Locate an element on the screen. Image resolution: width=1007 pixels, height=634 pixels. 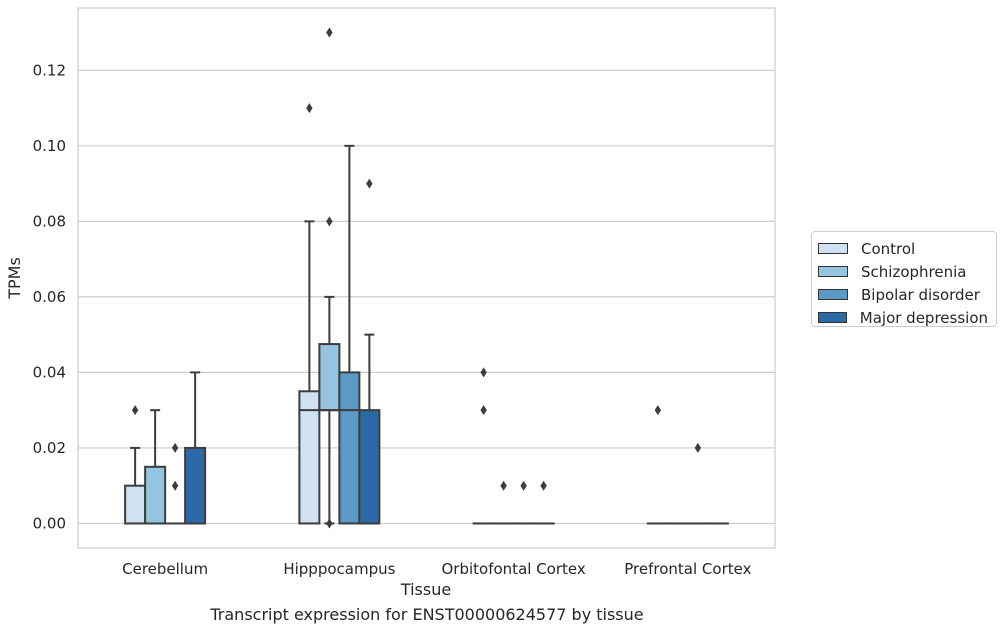
legend-item: Control is located at coordinates (903, 248).